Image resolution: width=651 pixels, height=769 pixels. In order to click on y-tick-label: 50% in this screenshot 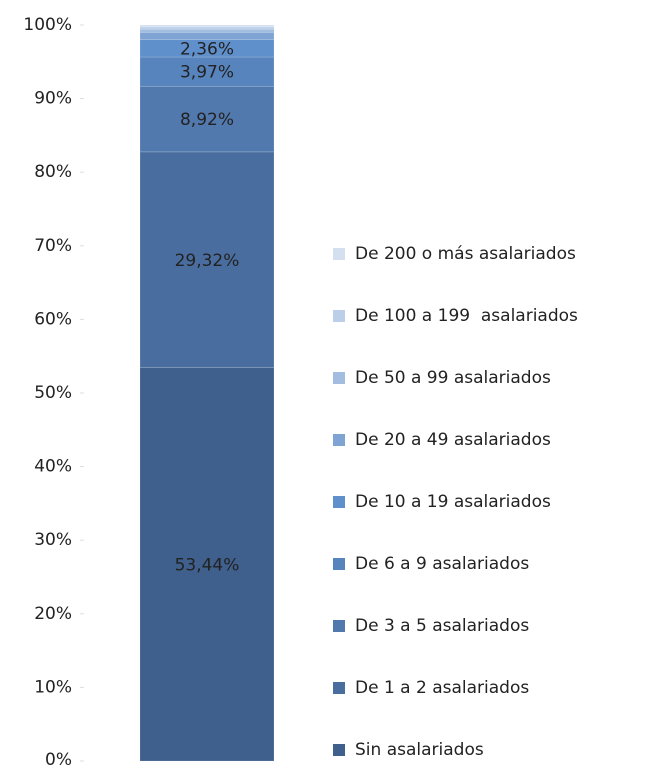, I will do `click(53, 393)`.